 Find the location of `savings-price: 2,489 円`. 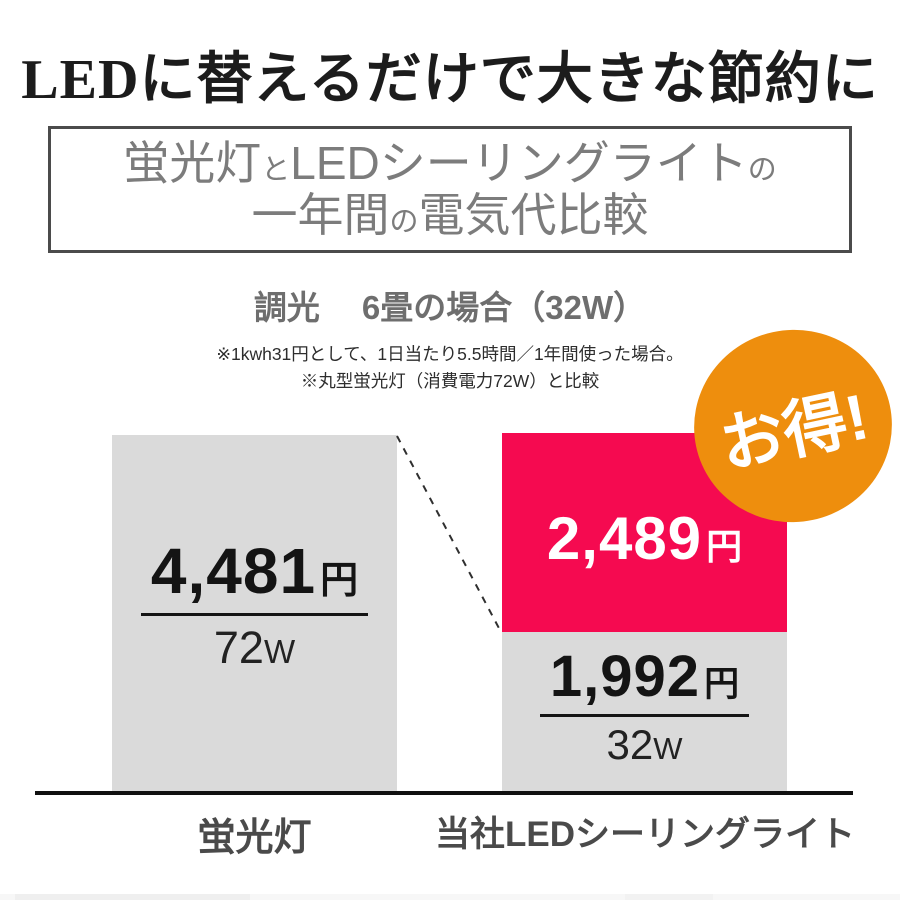

savings-price: 2,489 円 is located at coordinates (644, 539).